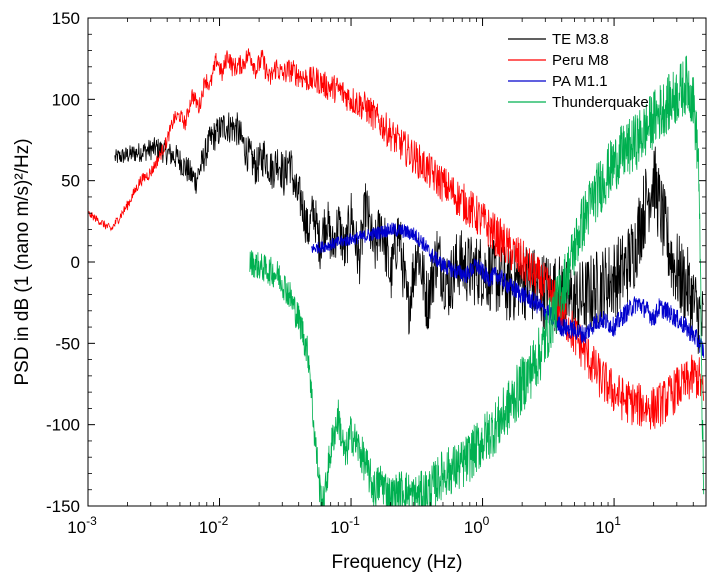  Describe the element at coordinates (82, 525) in the screenshot. I see `x-tick-label: 10⁻³` at that location.